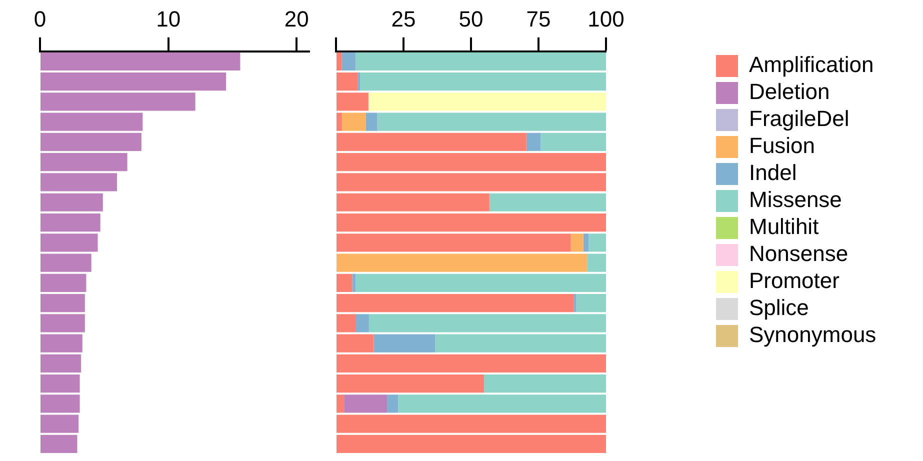 The height and width of the screenshot is (461, 923). Describe the element at coordinates (812, 335) in the screenshot. I see `legend-label: Synonymous` at that location.